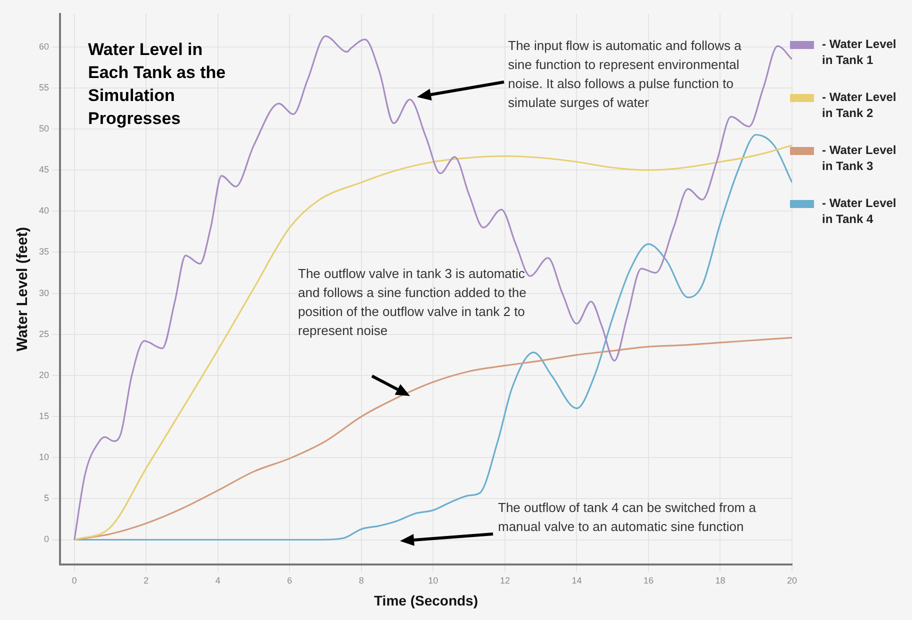 The image size is (912, 620). Describe the element at coordinates (426, 600) in the screenshot. I see `x-axis-title: Time (Seconds)` at that location.